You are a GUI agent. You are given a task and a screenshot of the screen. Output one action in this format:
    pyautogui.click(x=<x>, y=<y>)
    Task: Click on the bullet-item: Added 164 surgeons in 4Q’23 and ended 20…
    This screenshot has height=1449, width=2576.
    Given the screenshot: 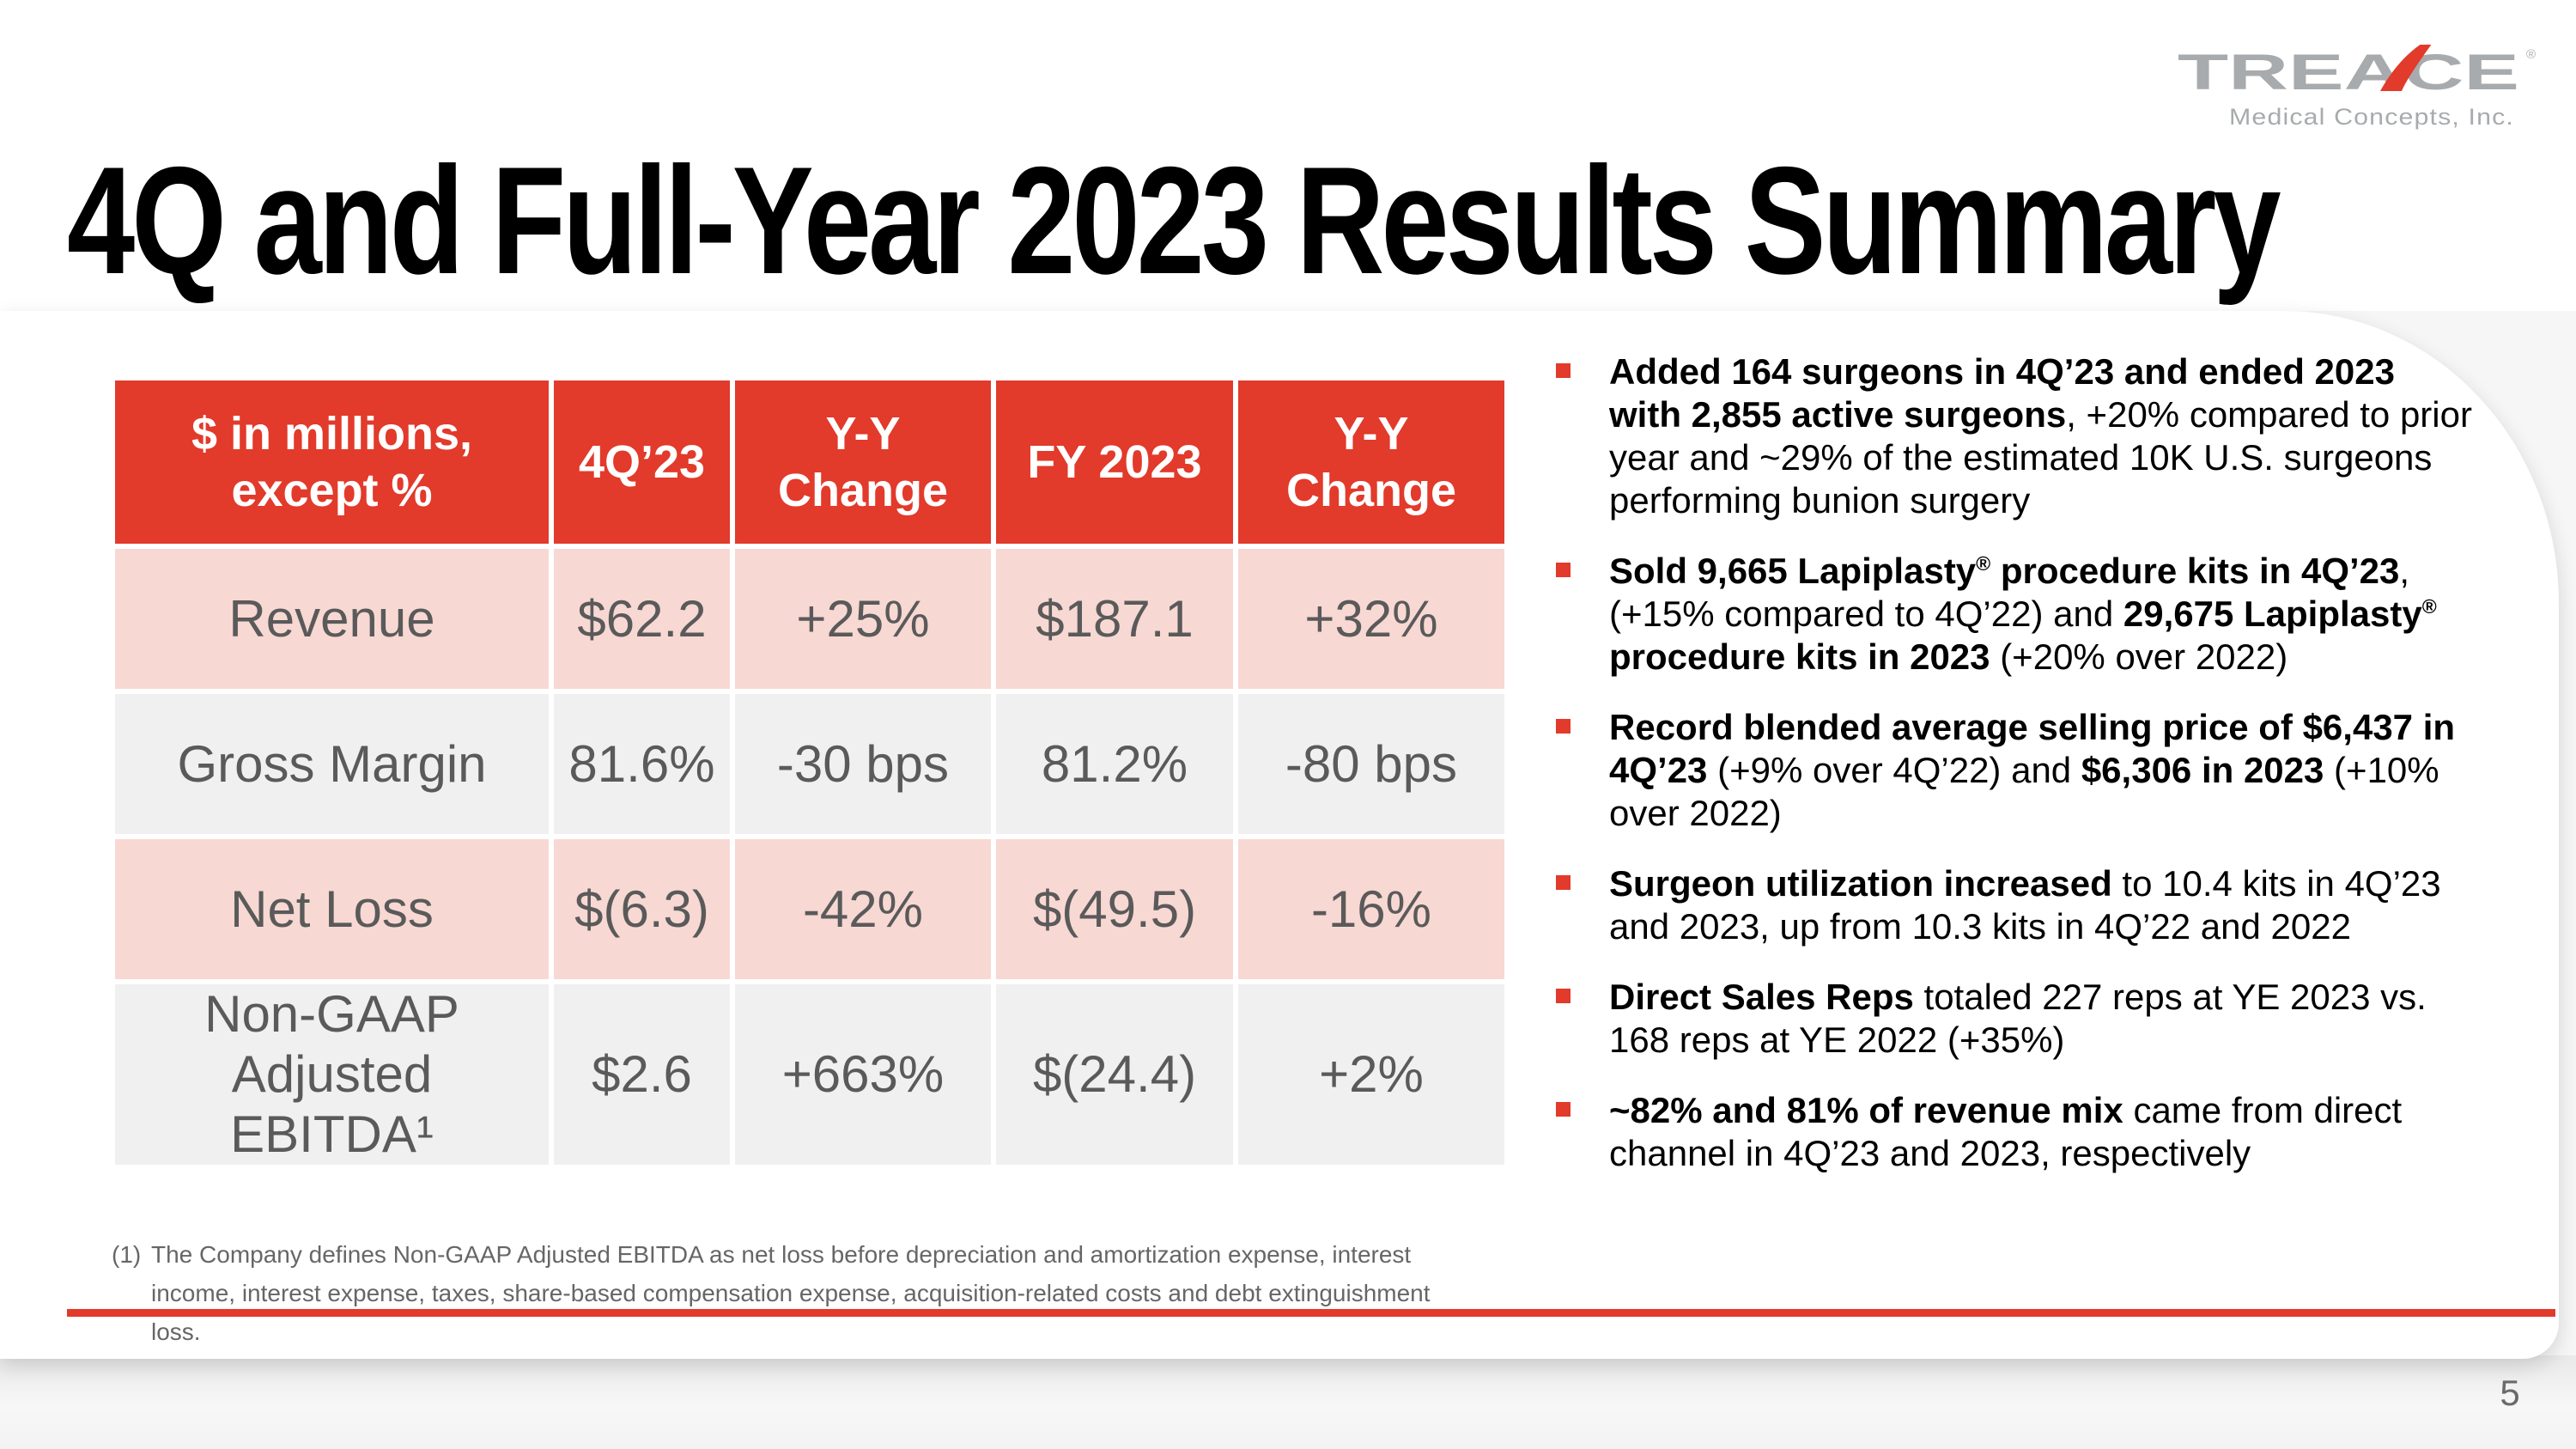 What is the action you would take?
    pyautogui.click(x=2018, y=436)
    